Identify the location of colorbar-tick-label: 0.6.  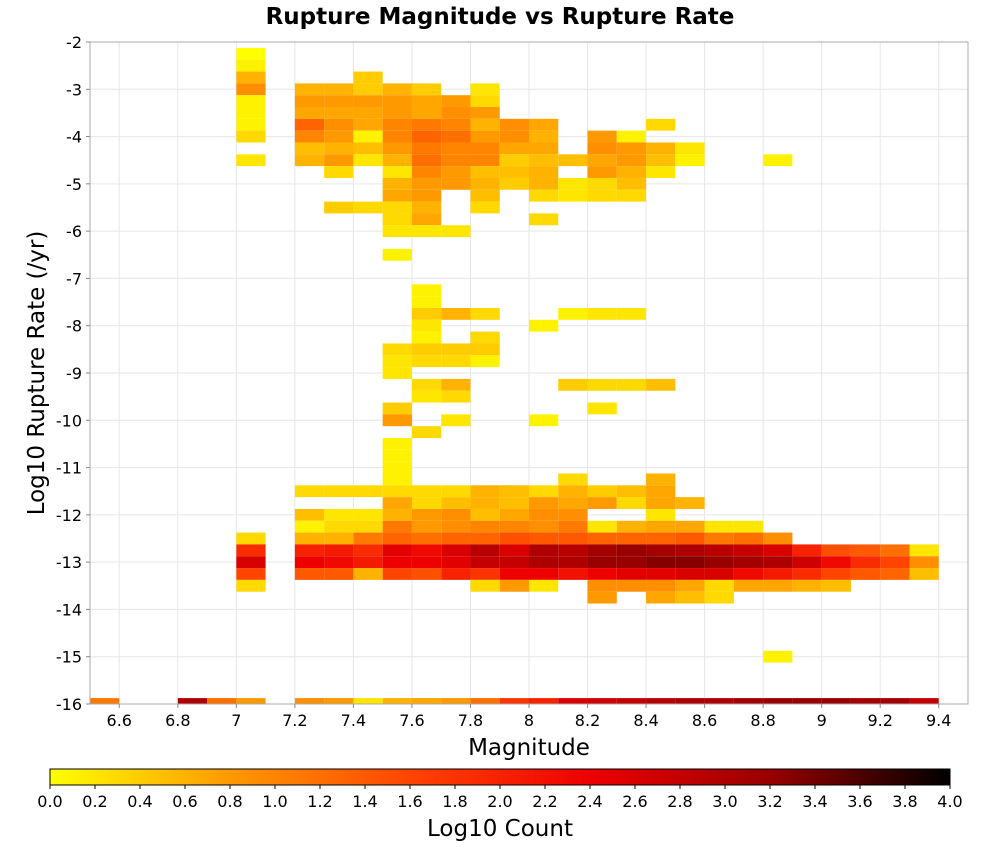
(184, 801).